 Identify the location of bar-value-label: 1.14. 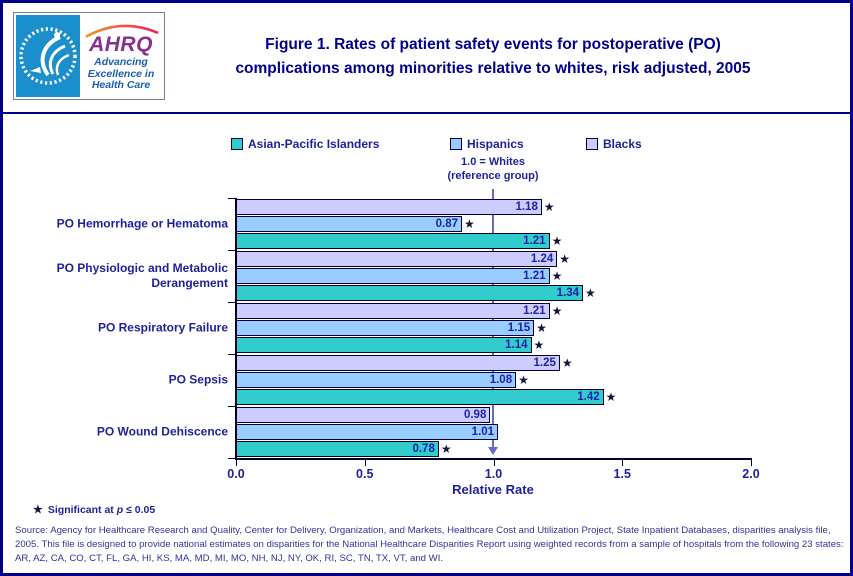
(516, 345).